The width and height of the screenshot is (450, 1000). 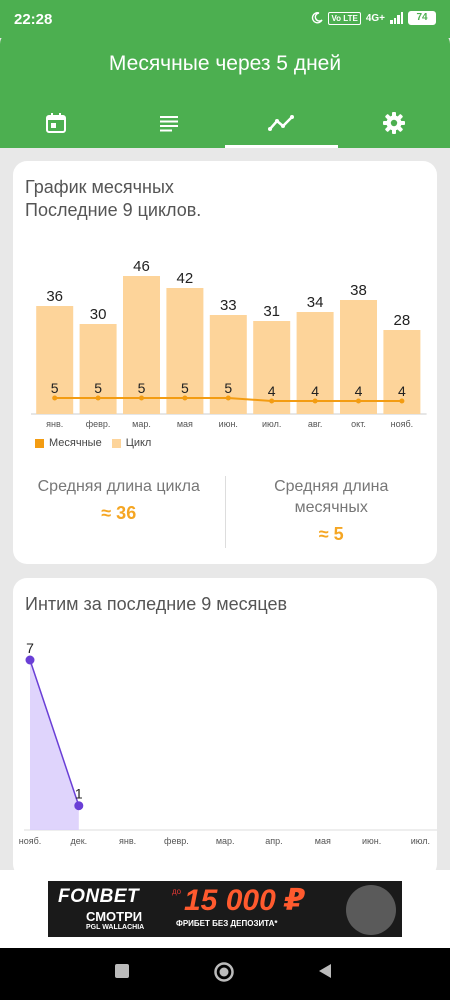 I want to click on x-tick-label: окт., so click(x=358, y=424).